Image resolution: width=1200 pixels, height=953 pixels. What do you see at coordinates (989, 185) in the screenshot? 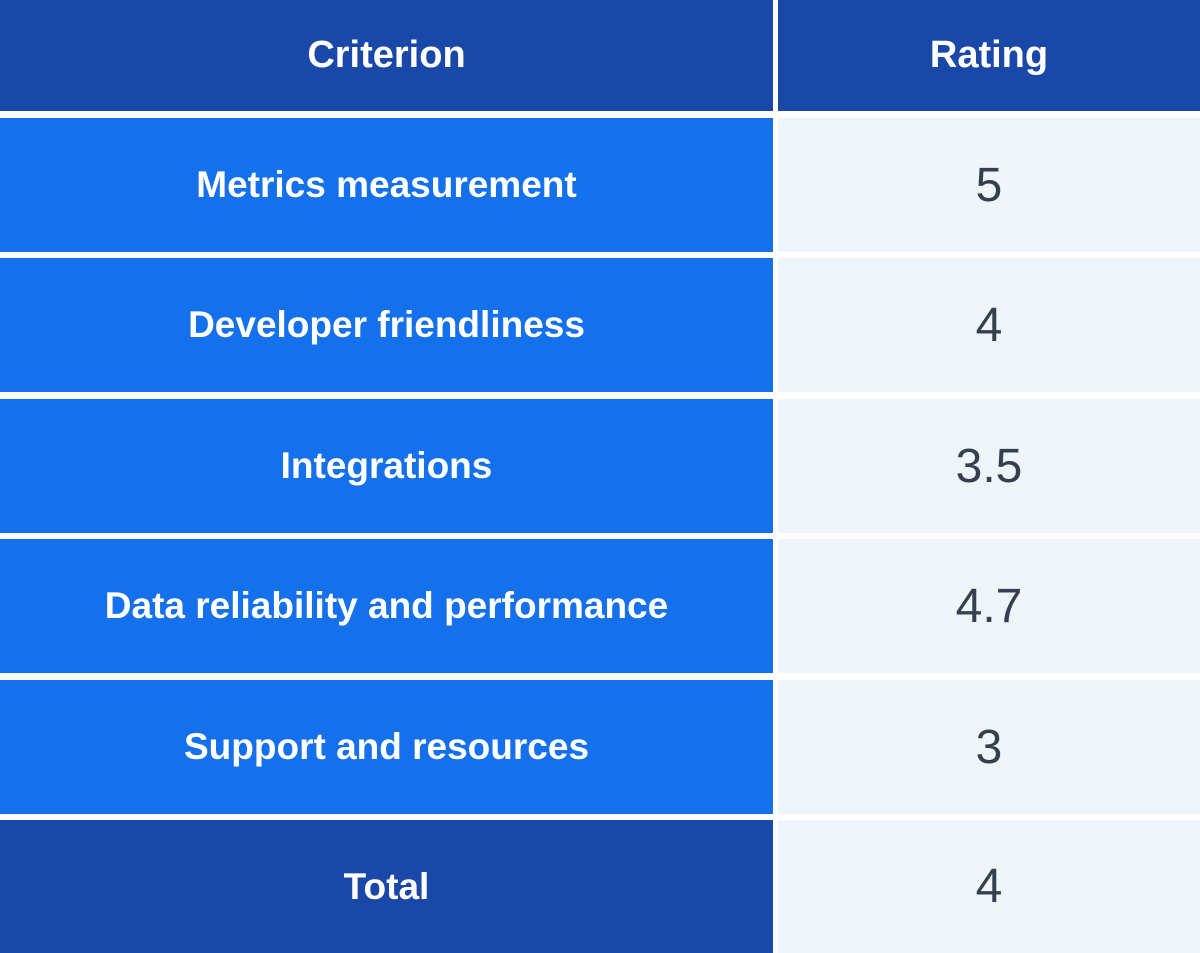
I see `rating-cell: 5` at bounding box center [989, 185].